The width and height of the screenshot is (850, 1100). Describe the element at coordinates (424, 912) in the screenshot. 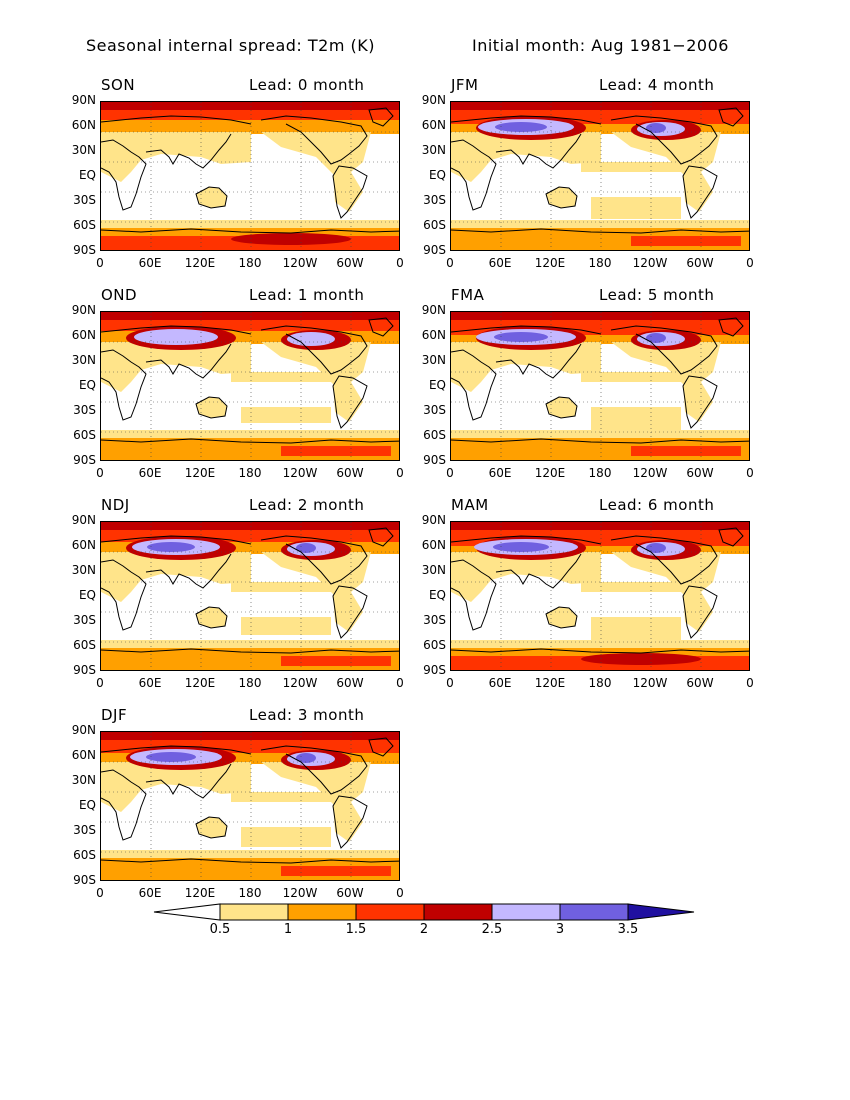

I see `colorbar-svg` at that location.